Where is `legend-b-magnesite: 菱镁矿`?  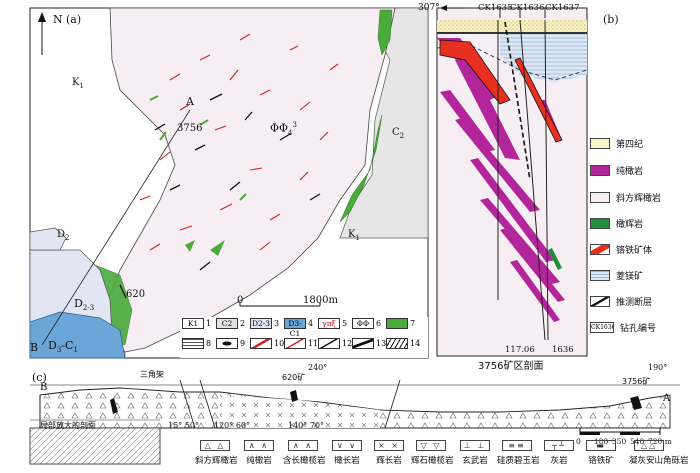 legend-b-magnesite: 菱镁矿 is located at coordinates (616, 275).